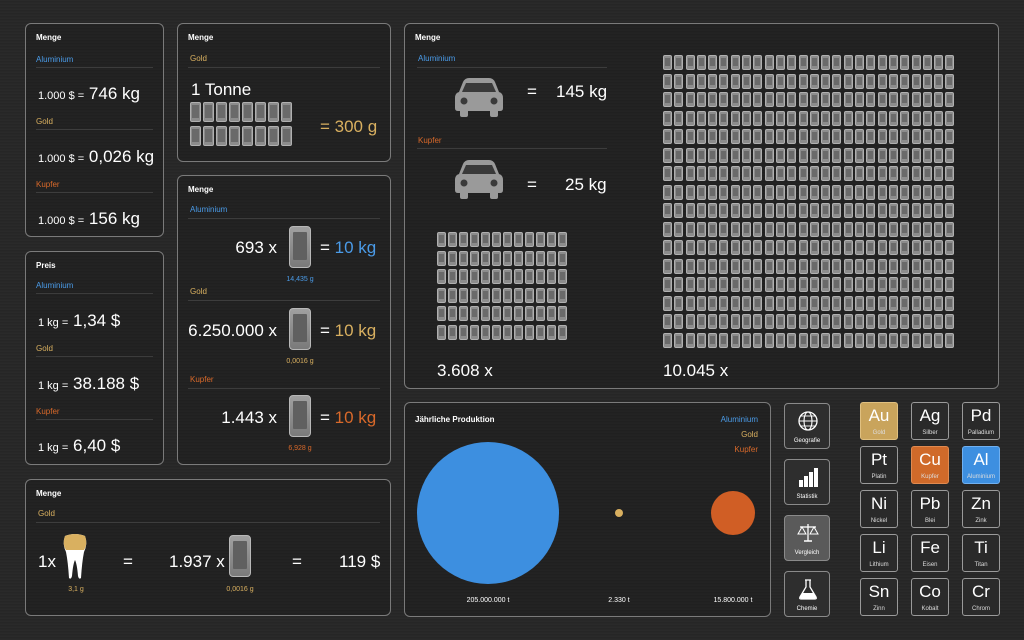 The image size is (1024, 640). Describe the element at coordinates (930, 509) in the screenshot. I see `element-blei-button: Pb Blei` at that location.